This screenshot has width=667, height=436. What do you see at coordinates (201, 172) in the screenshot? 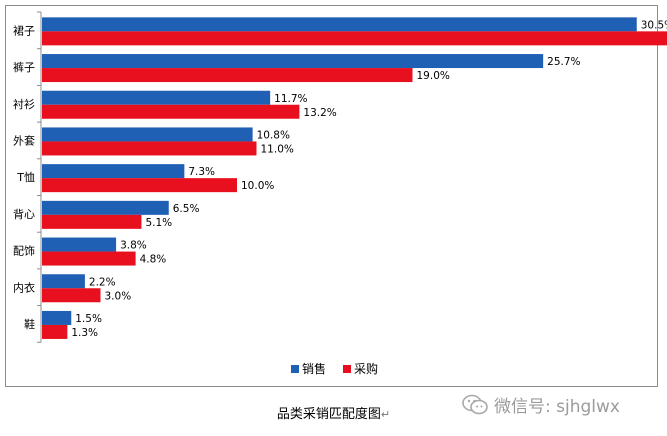
I see `data-label: 7.3%` at bounding box center [201, 172].